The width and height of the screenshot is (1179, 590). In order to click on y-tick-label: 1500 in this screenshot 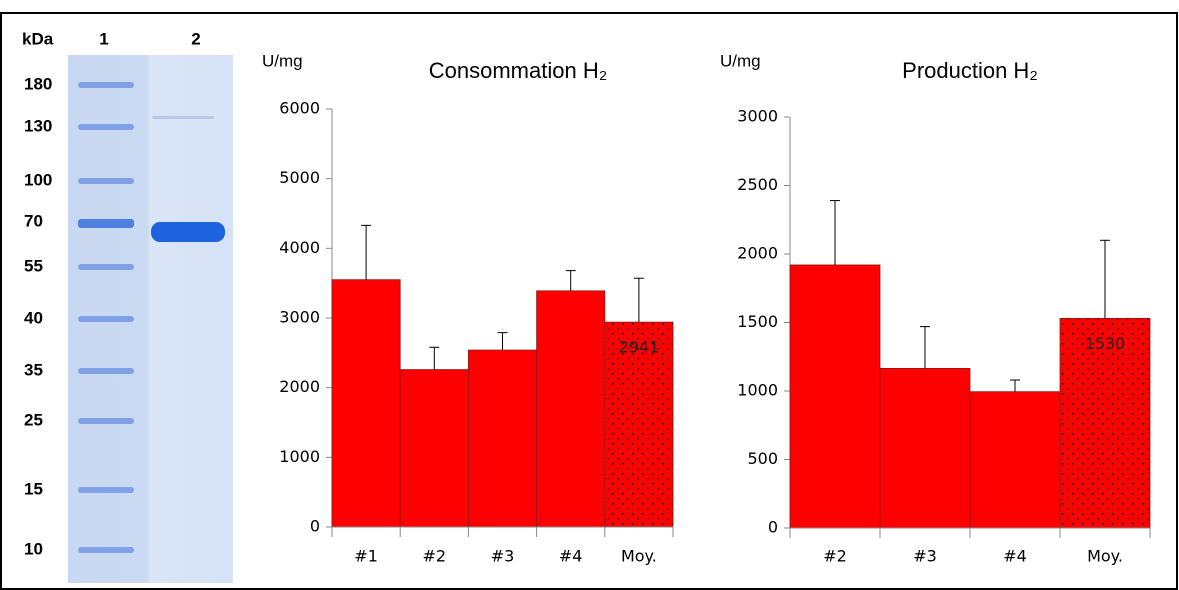, I will do `click(757, 321)`.